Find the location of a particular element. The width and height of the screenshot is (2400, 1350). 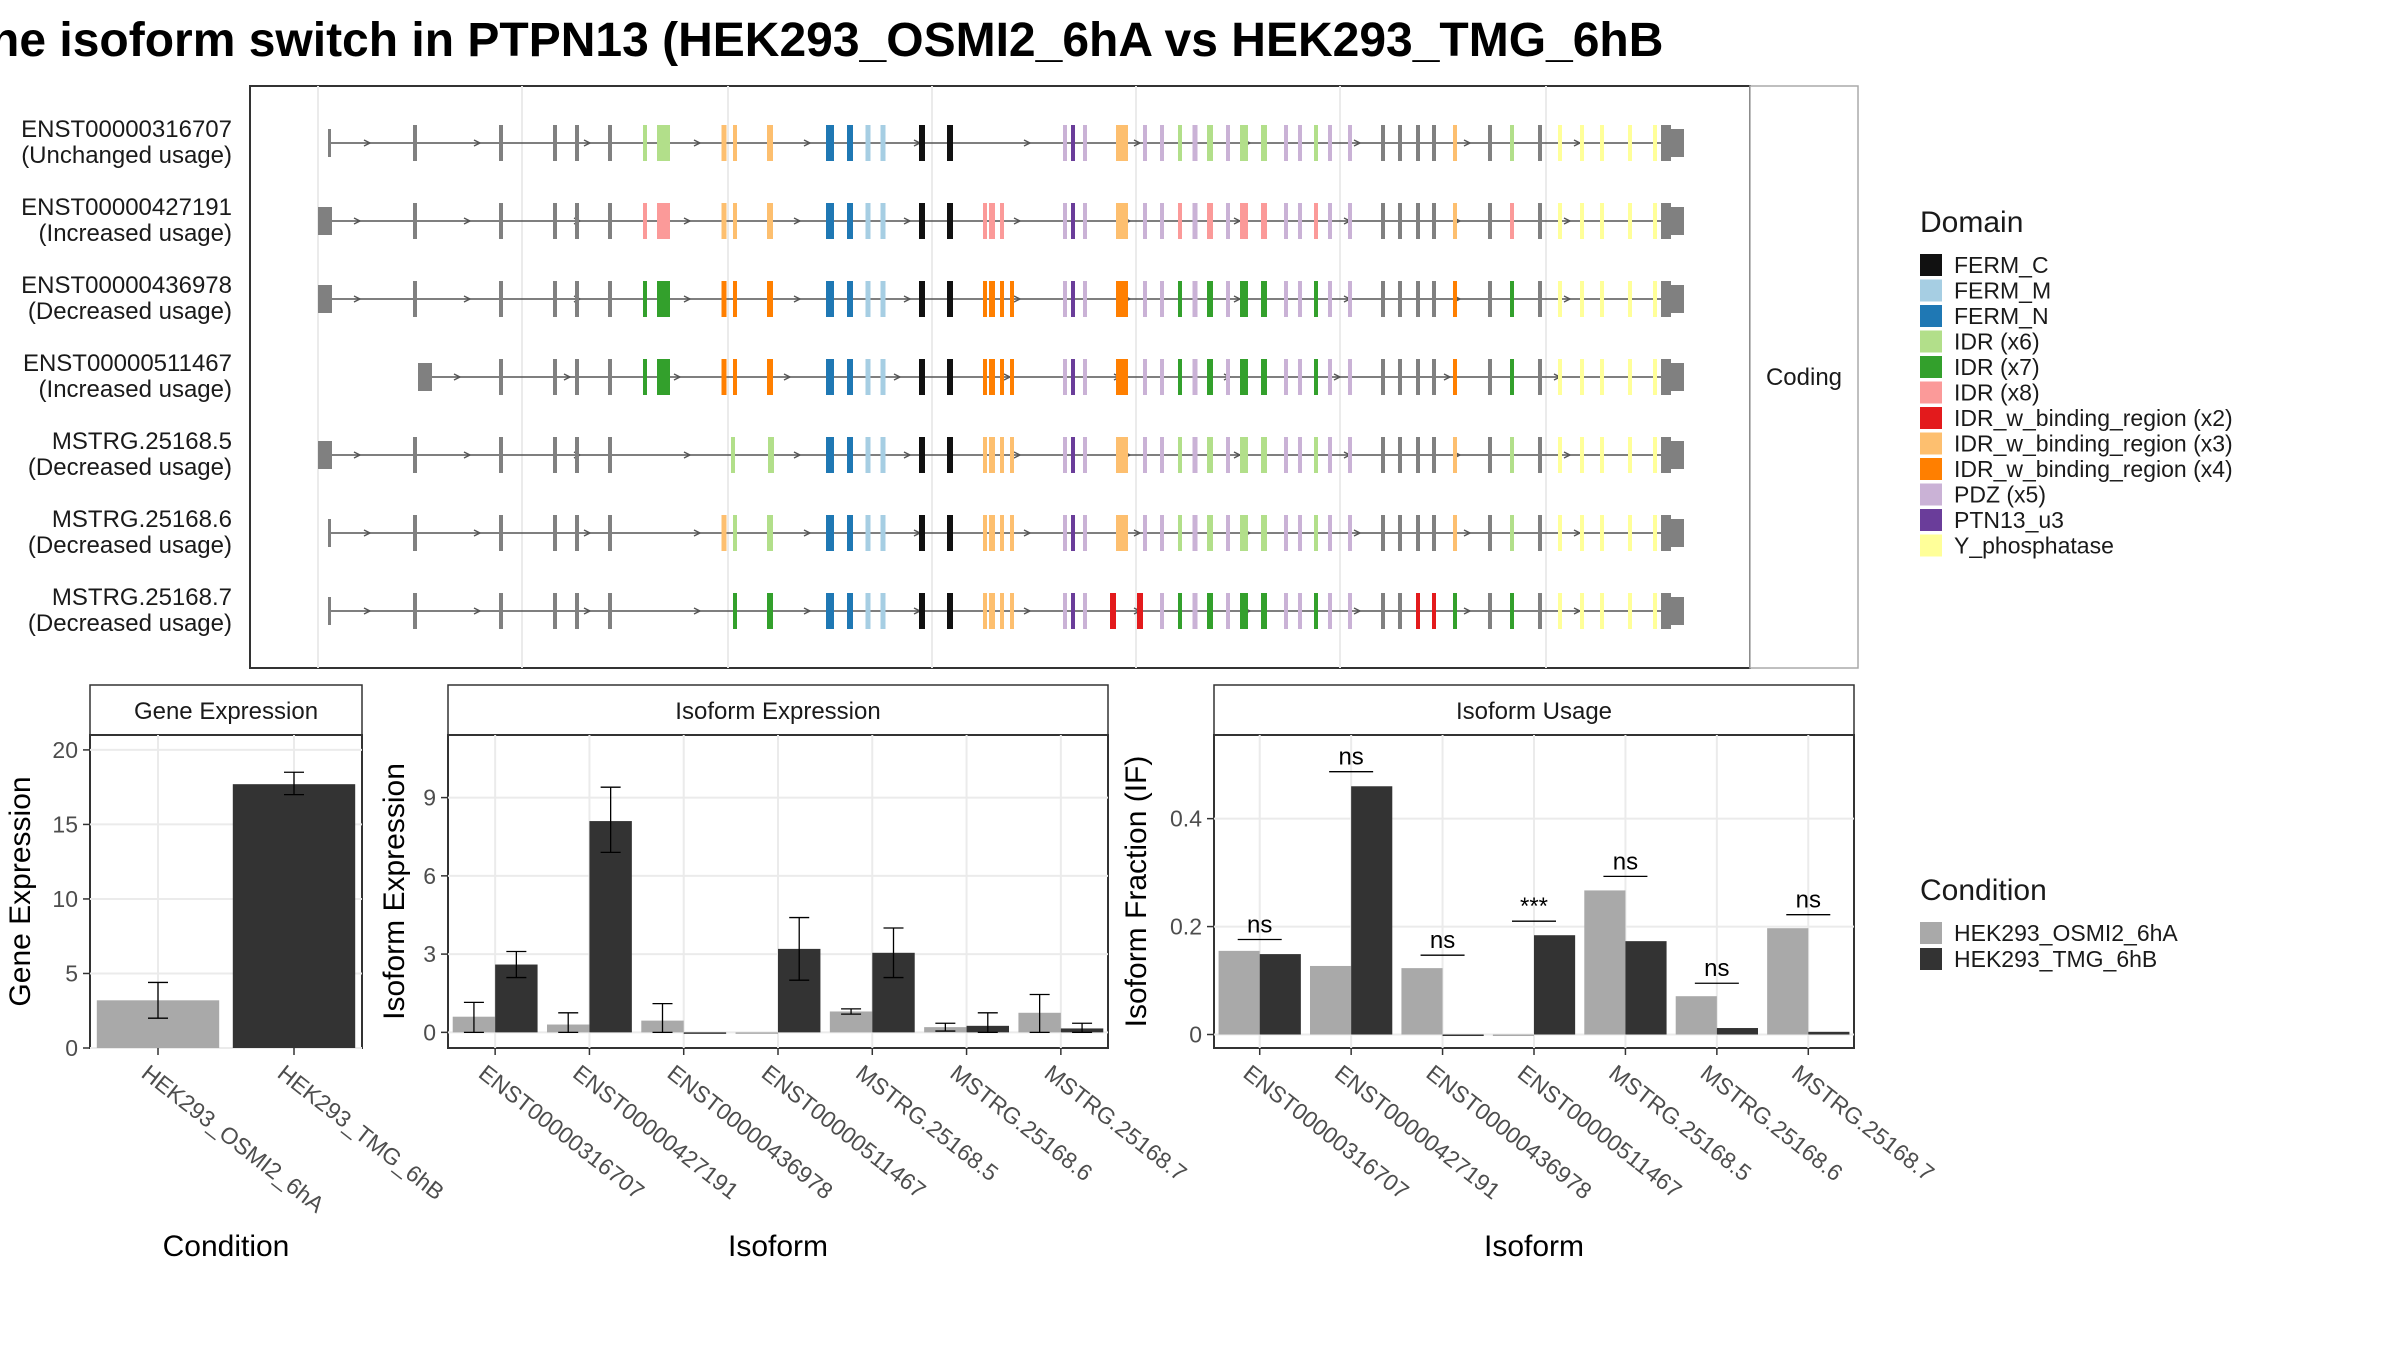

domain-legend-label: Y_phosphatase is located at coordinates (2034, 546).